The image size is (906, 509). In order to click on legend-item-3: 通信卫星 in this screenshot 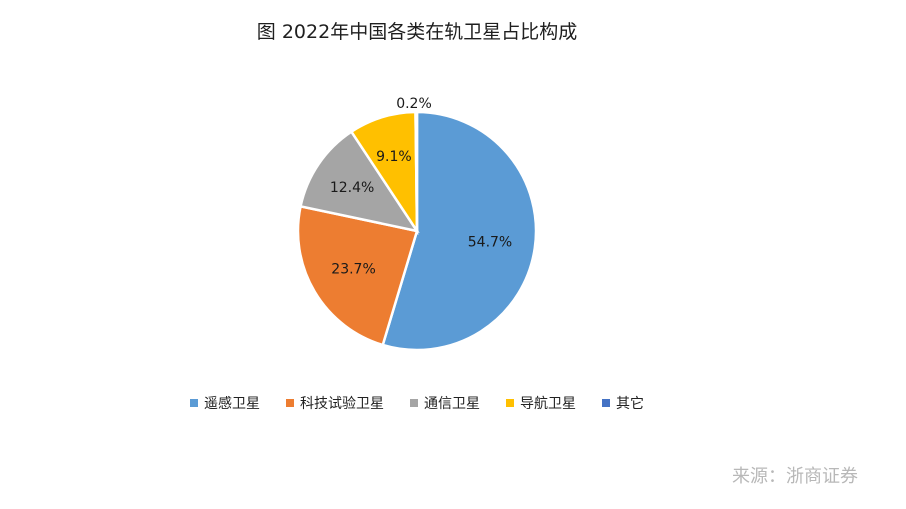, I will do `click(445, 403)`.